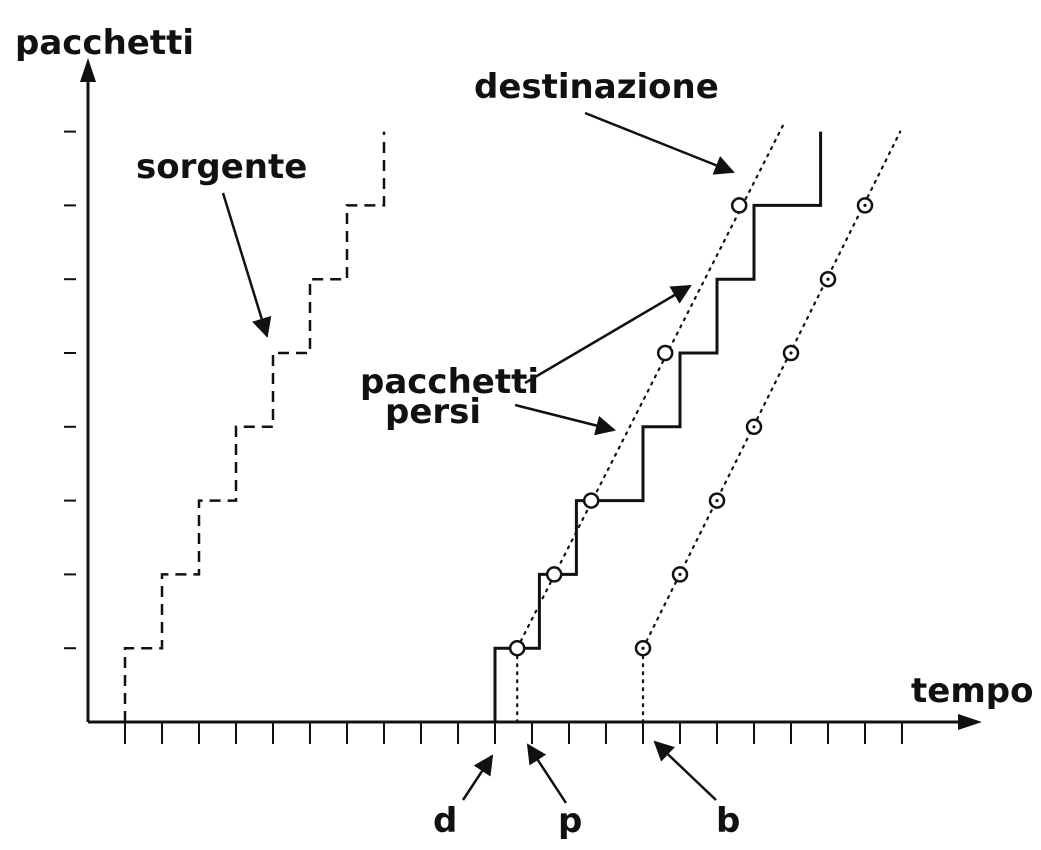 This screenshot has width=1041, height=850. I want to click on playout-drop-lines, so click(580, 685).